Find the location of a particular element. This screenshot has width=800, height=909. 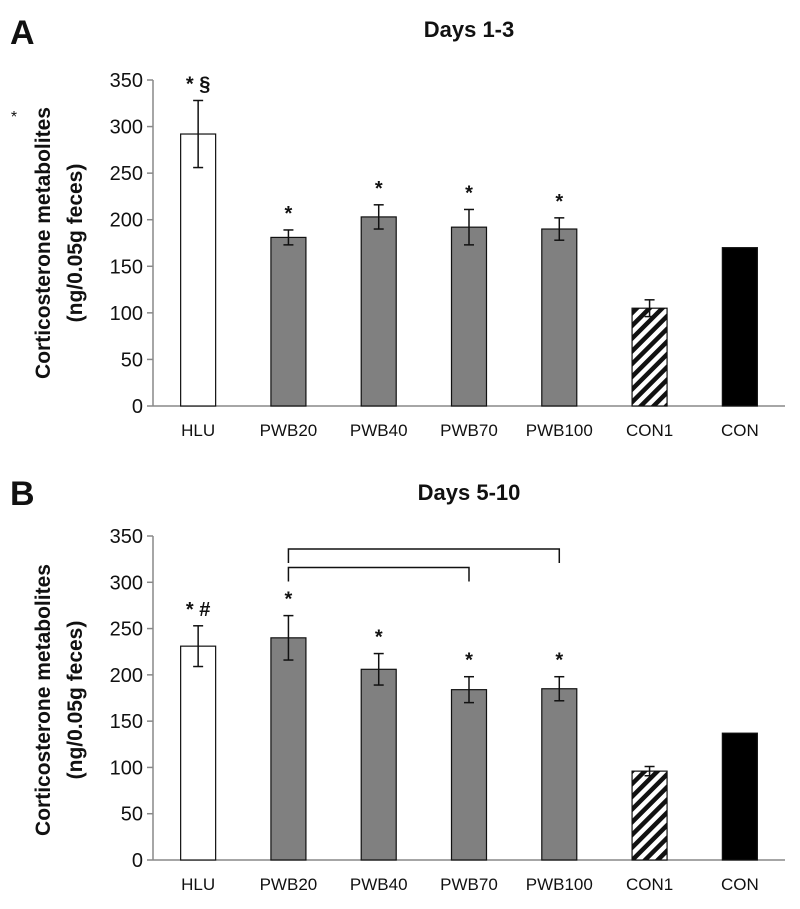

chart-title: Days 5-10 is located at coordinates (469, 492).